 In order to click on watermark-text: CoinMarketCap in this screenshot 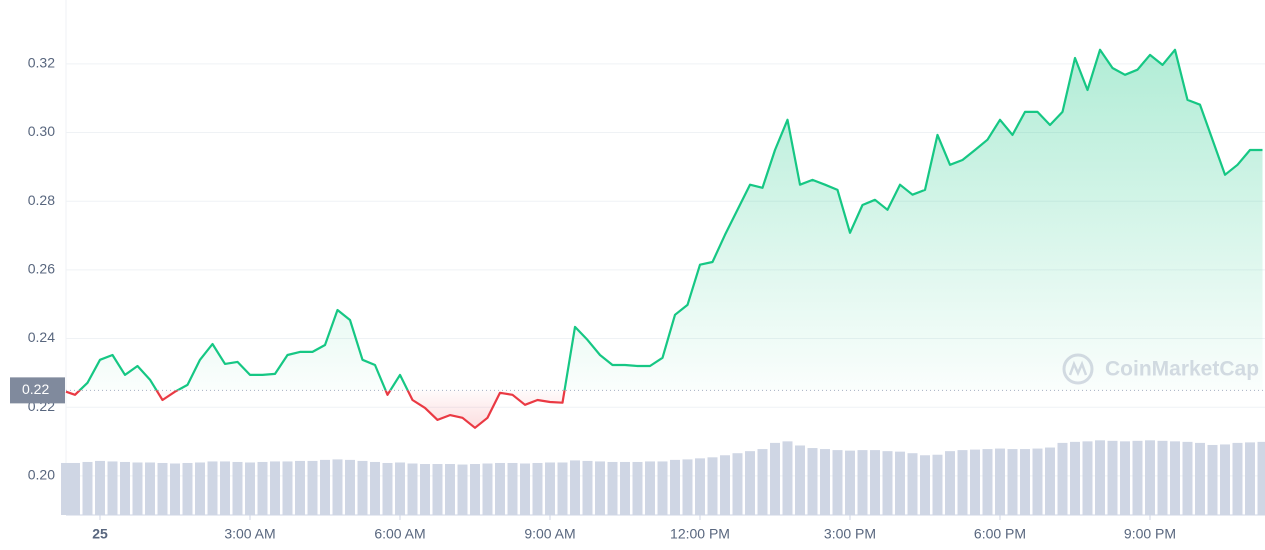, I will do `click(1182, 369)`.